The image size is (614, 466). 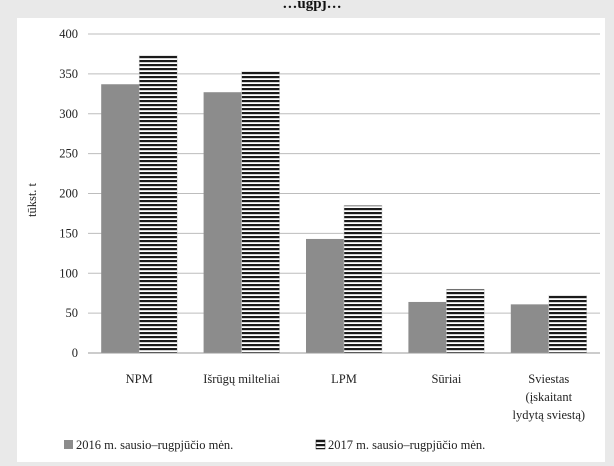 I want to click on y-tick-label: 400, so click(x=68, y=34).